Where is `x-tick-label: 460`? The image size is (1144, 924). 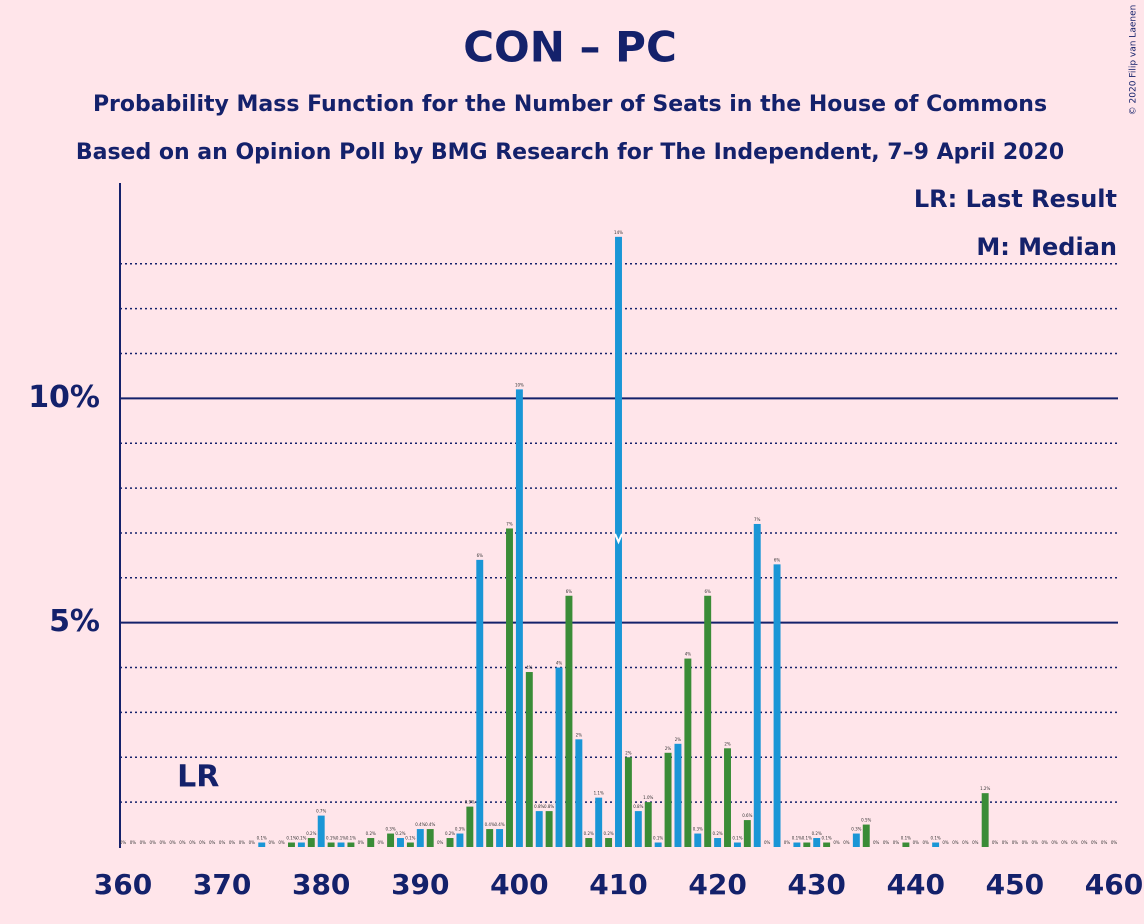
x-tick-label: 460 is located at coordinates (1114, 884).